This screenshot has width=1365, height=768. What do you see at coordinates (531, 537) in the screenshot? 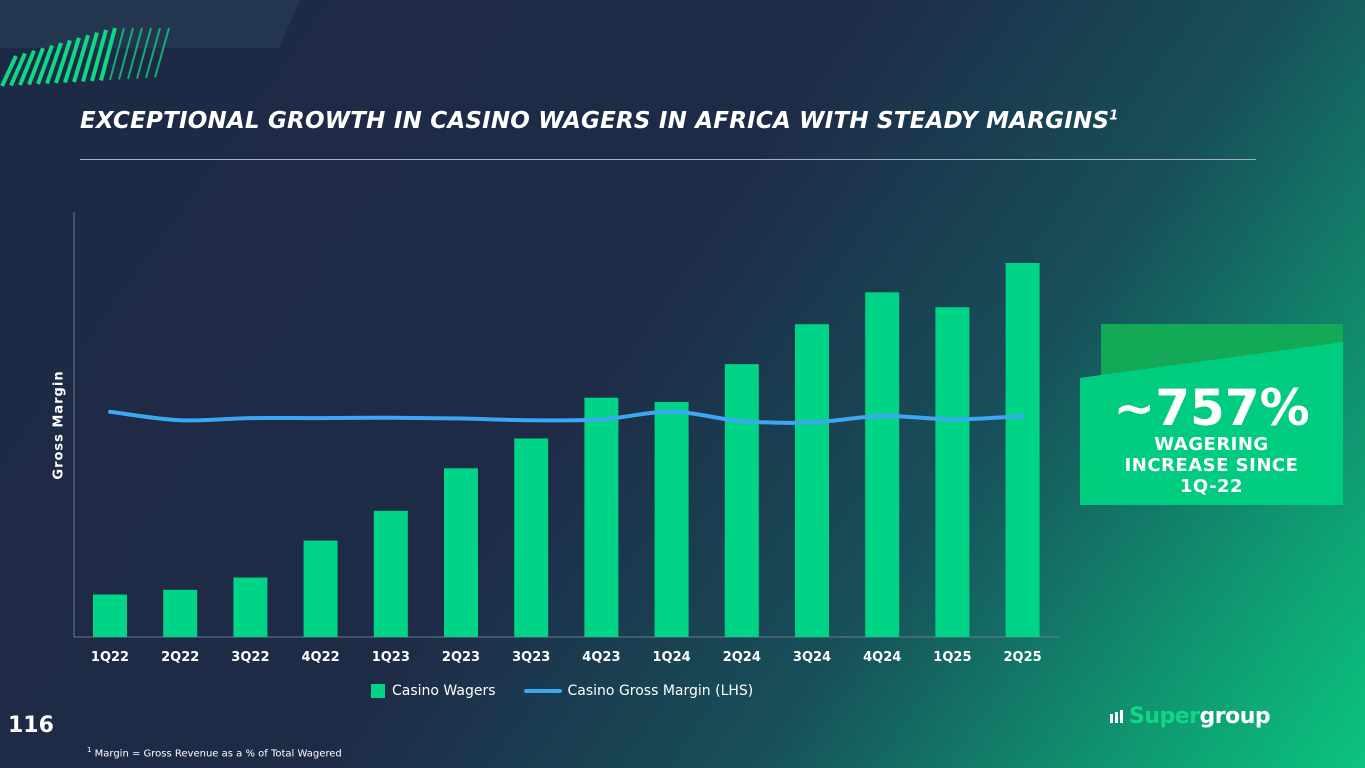
I see `bar-casino-wagers-3q23` at bounding box center [531, 537].